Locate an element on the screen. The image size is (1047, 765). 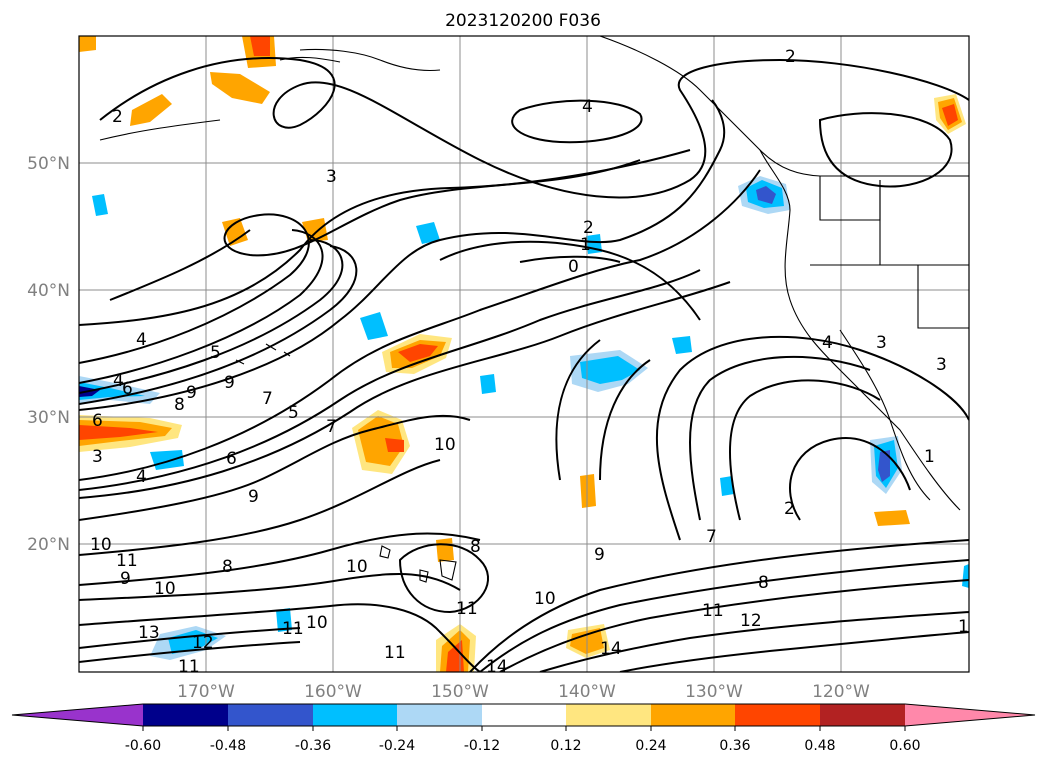
colorbar-tick-label: -0.60 is located at coordinates (143, 746).